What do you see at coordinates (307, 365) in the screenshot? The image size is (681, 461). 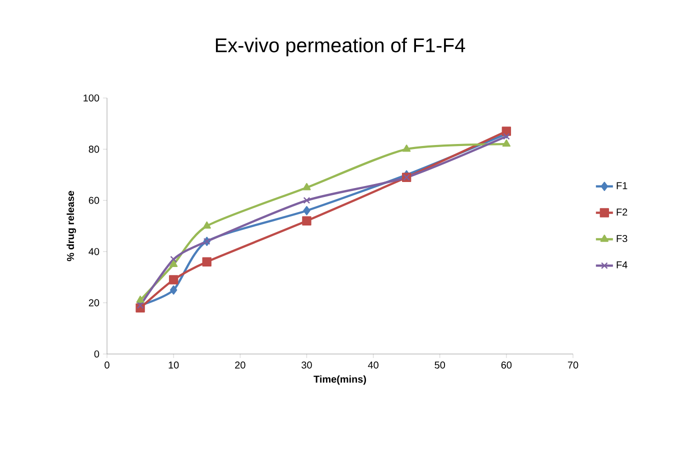 I see `x-tick-label: 30` at bounding box center [307, 365].